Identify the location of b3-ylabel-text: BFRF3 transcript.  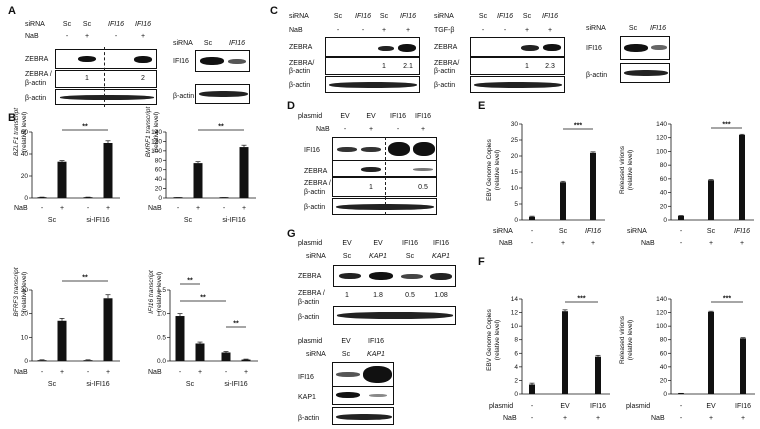
(16, 292).